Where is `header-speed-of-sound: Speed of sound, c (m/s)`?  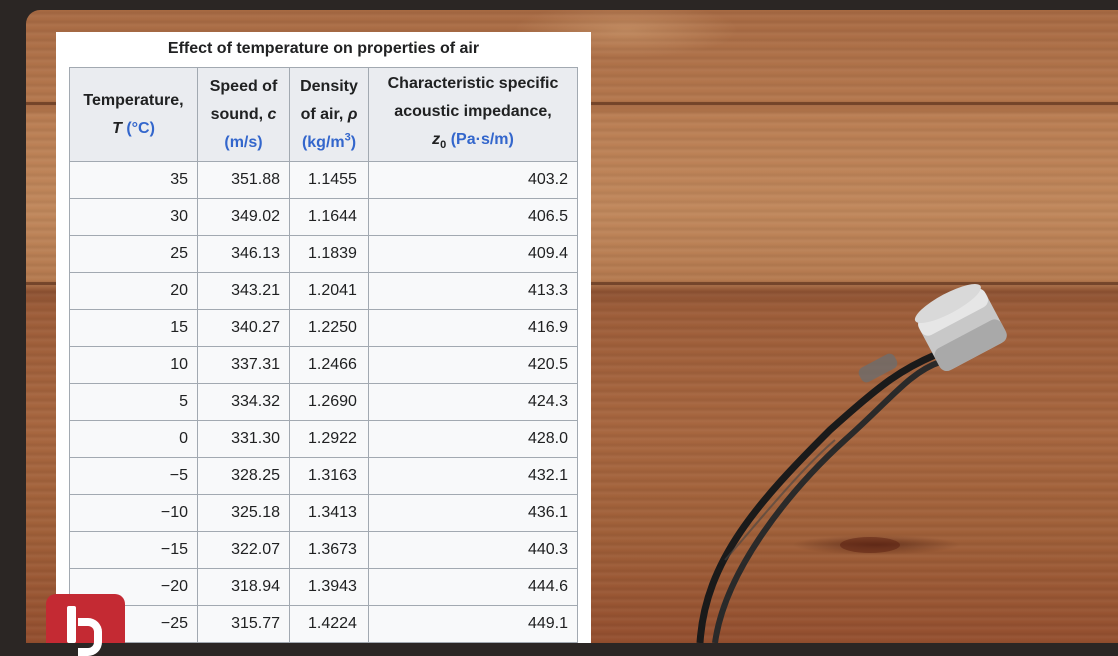
header-speed-of-sound: Speed of sound, c (m/s) is located at coordinates (243, 114).